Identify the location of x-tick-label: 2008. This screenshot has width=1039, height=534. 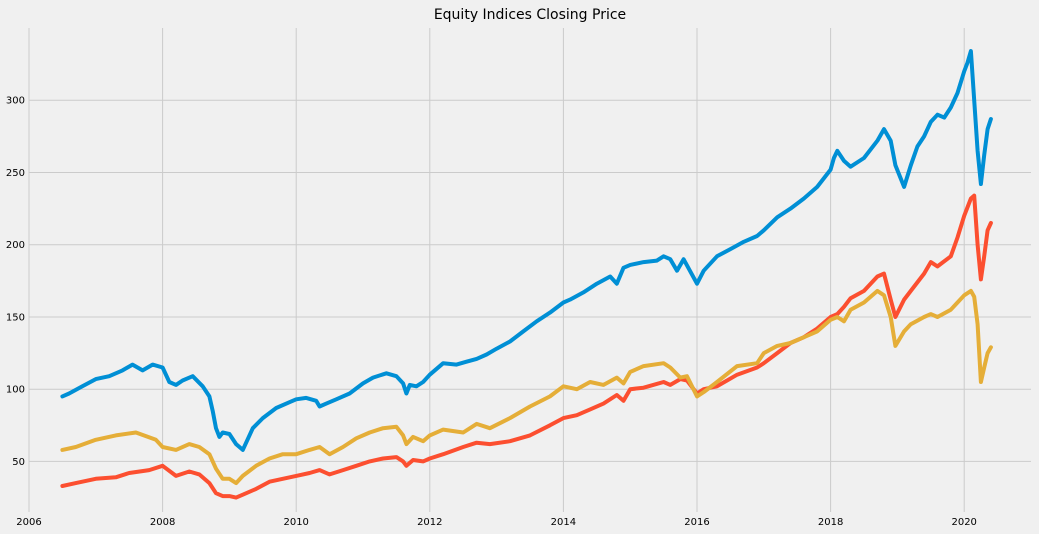
(162, 522).